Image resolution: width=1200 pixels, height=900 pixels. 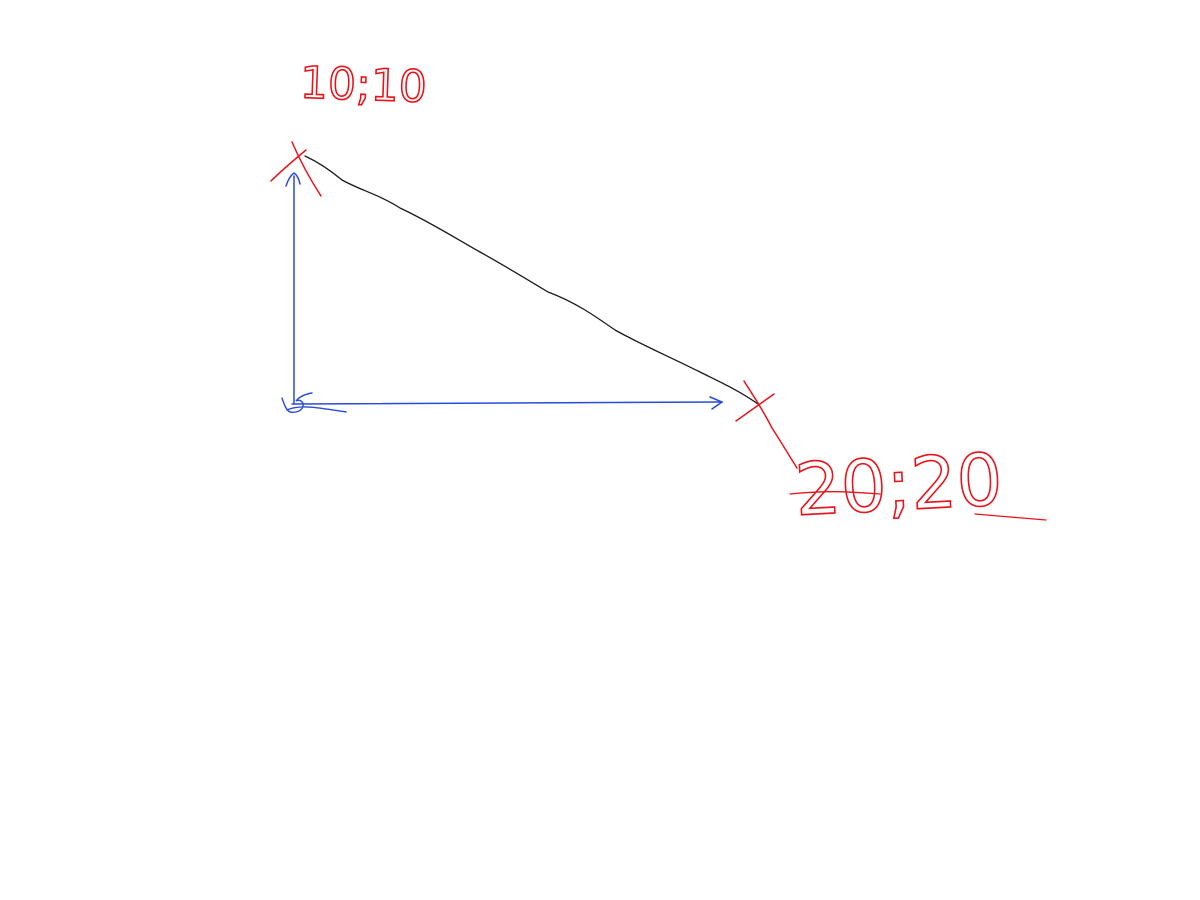 What do you see at coordinates (314, 402) in the screenshot?
I see `origin-scribble` at bounding box center [314, 402].